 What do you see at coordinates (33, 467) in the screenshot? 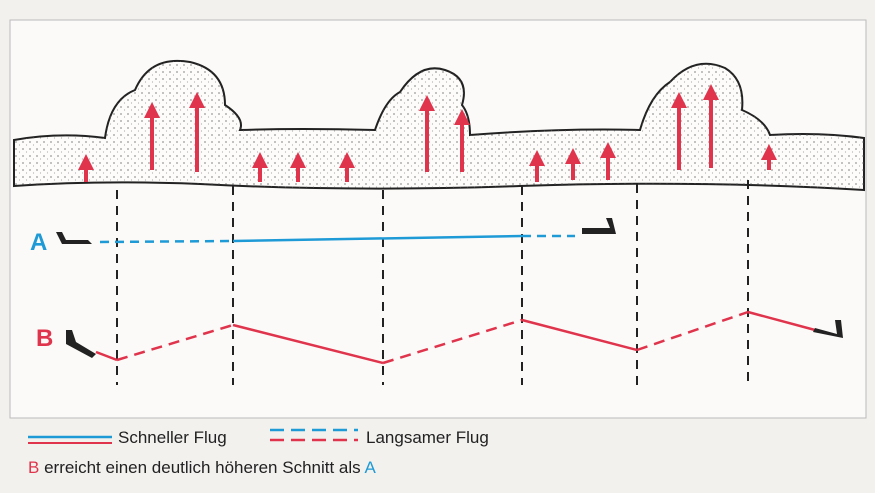
I see `caption-subject: B` at bounding box center [33, 467].